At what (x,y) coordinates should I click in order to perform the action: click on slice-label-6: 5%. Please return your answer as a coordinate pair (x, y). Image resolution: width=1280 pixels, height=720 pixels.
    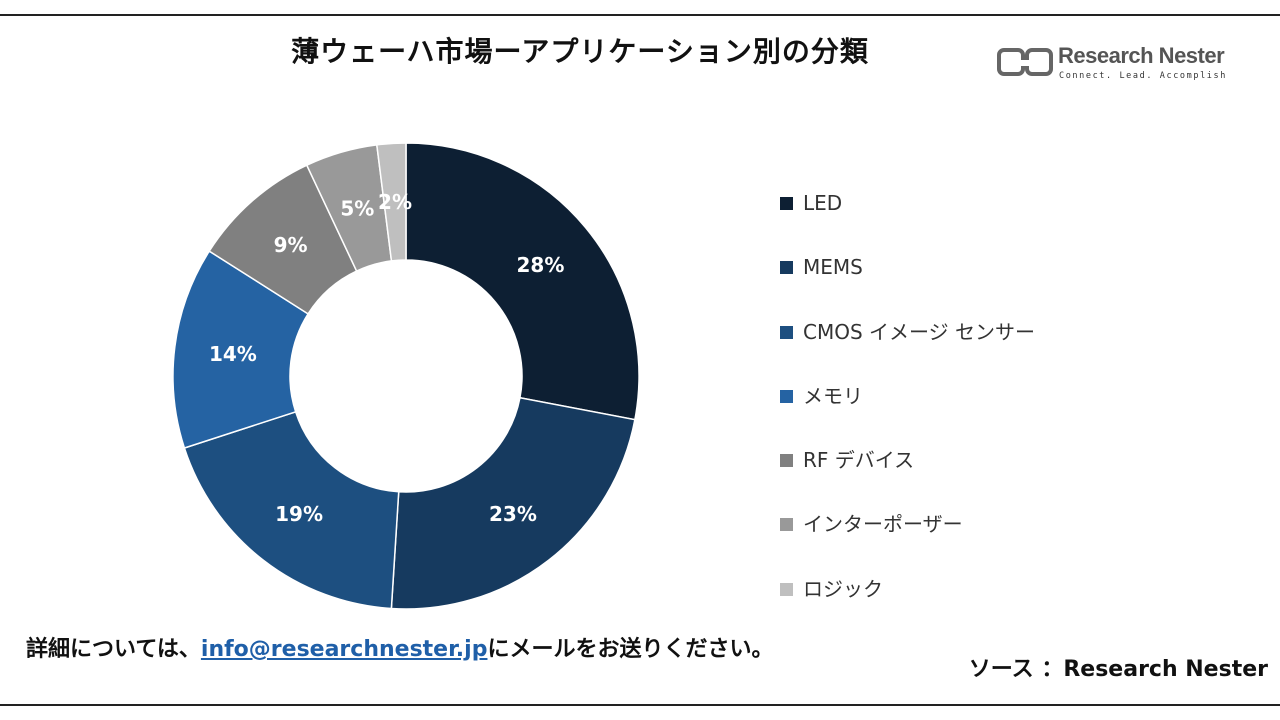
    Looking at the image, I should click on (357, 208).